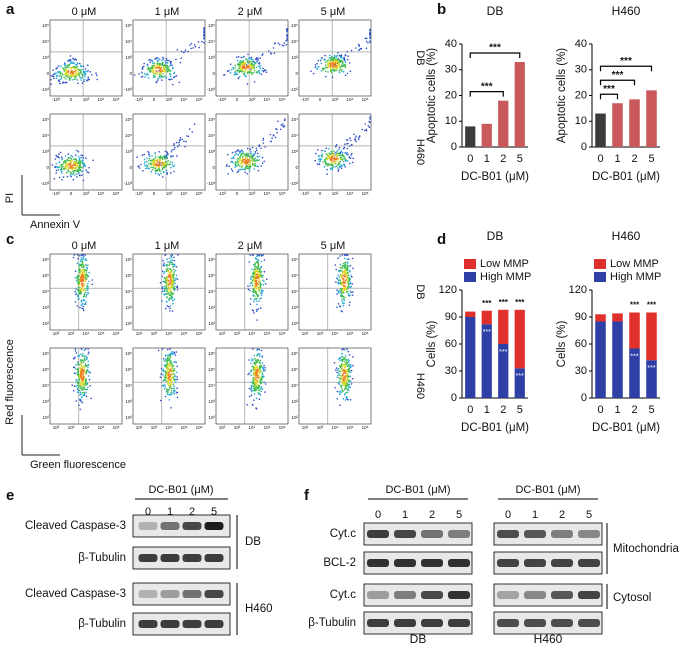 The height and width of the screenshot is (653, 685). Describe the element at coordinates (495, 428) in the screenshot. I see `axis-label: DC-B01 (μM)` at that location.